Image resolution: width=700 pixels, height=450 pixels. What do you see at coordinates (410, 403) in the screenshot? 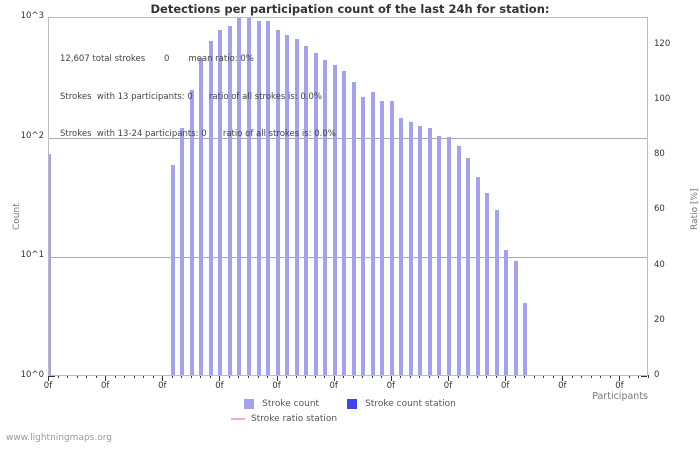
I see `legend-label: Stroke count station` at bounding box center [410, 403].